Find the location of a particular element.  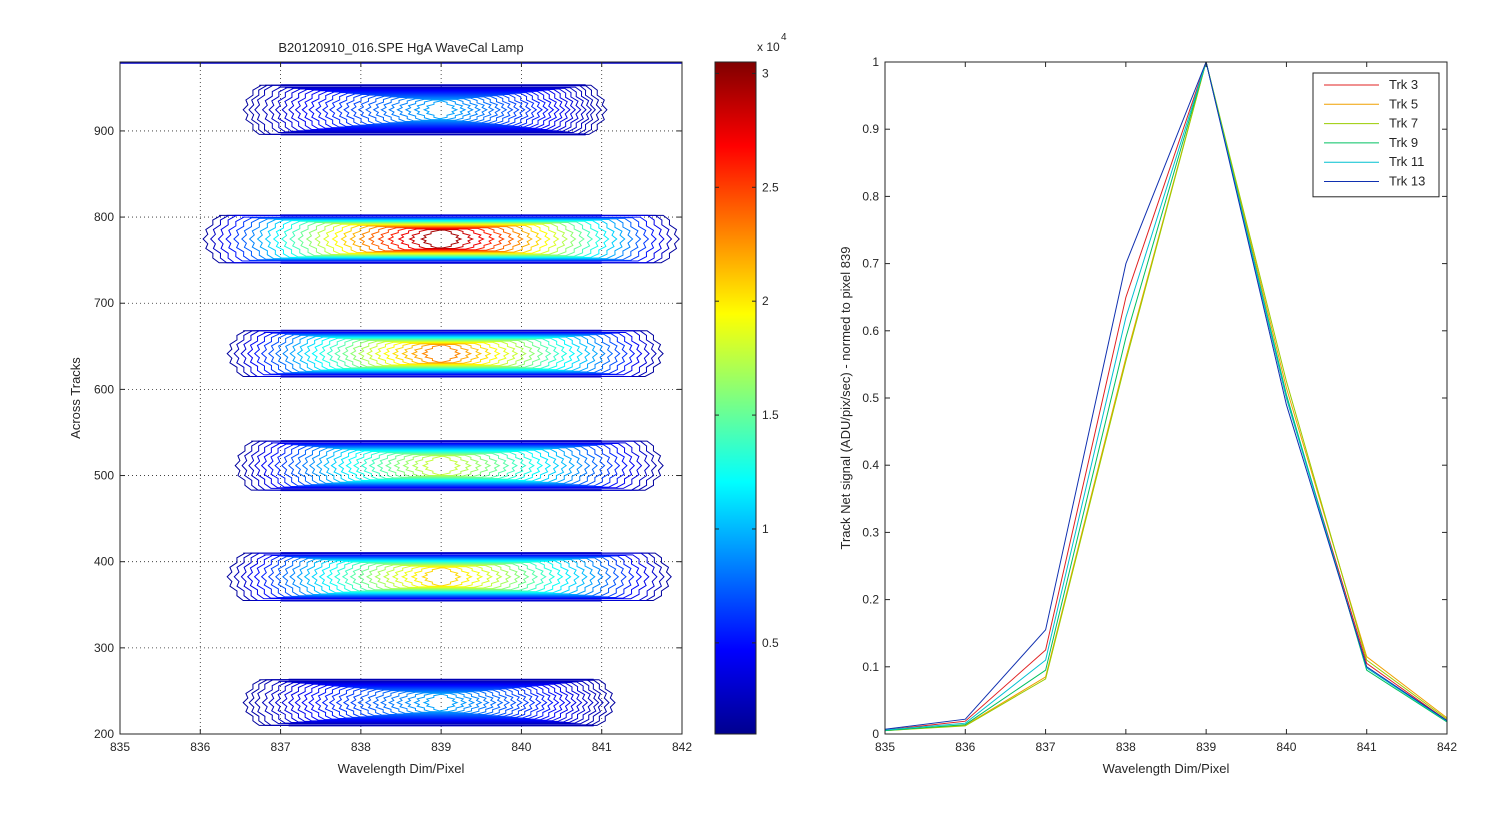

line-y-tick-label: 0.6 is located at coordinates (870, 331).